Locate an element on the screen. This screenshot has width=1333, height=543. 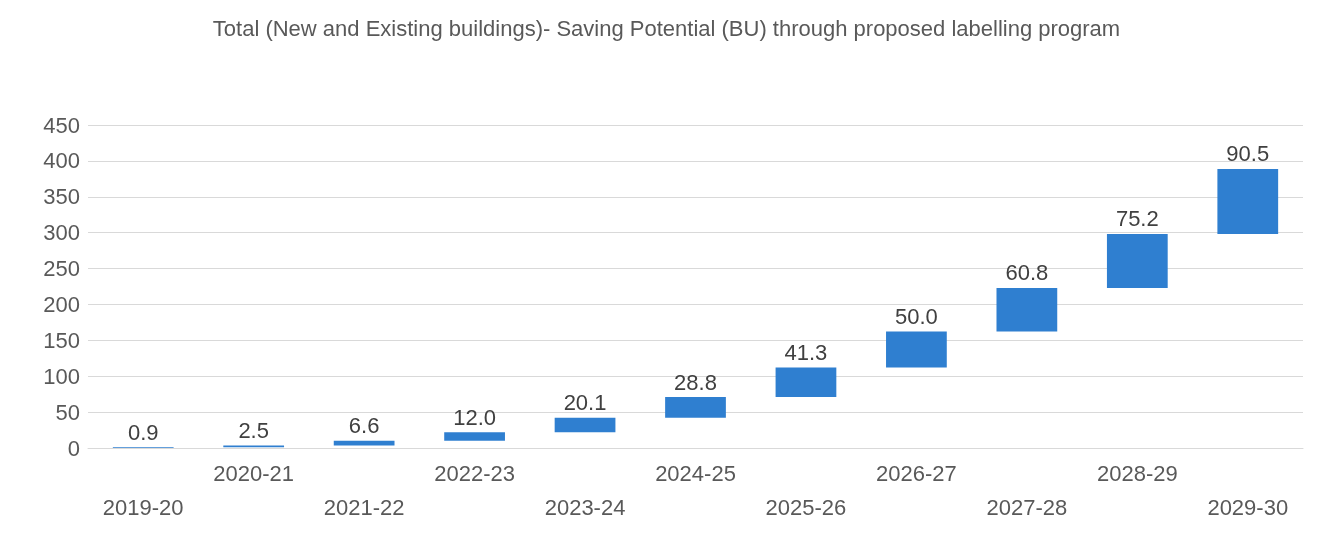
y-tick-label: 0 is located at coordinates (73, 448).